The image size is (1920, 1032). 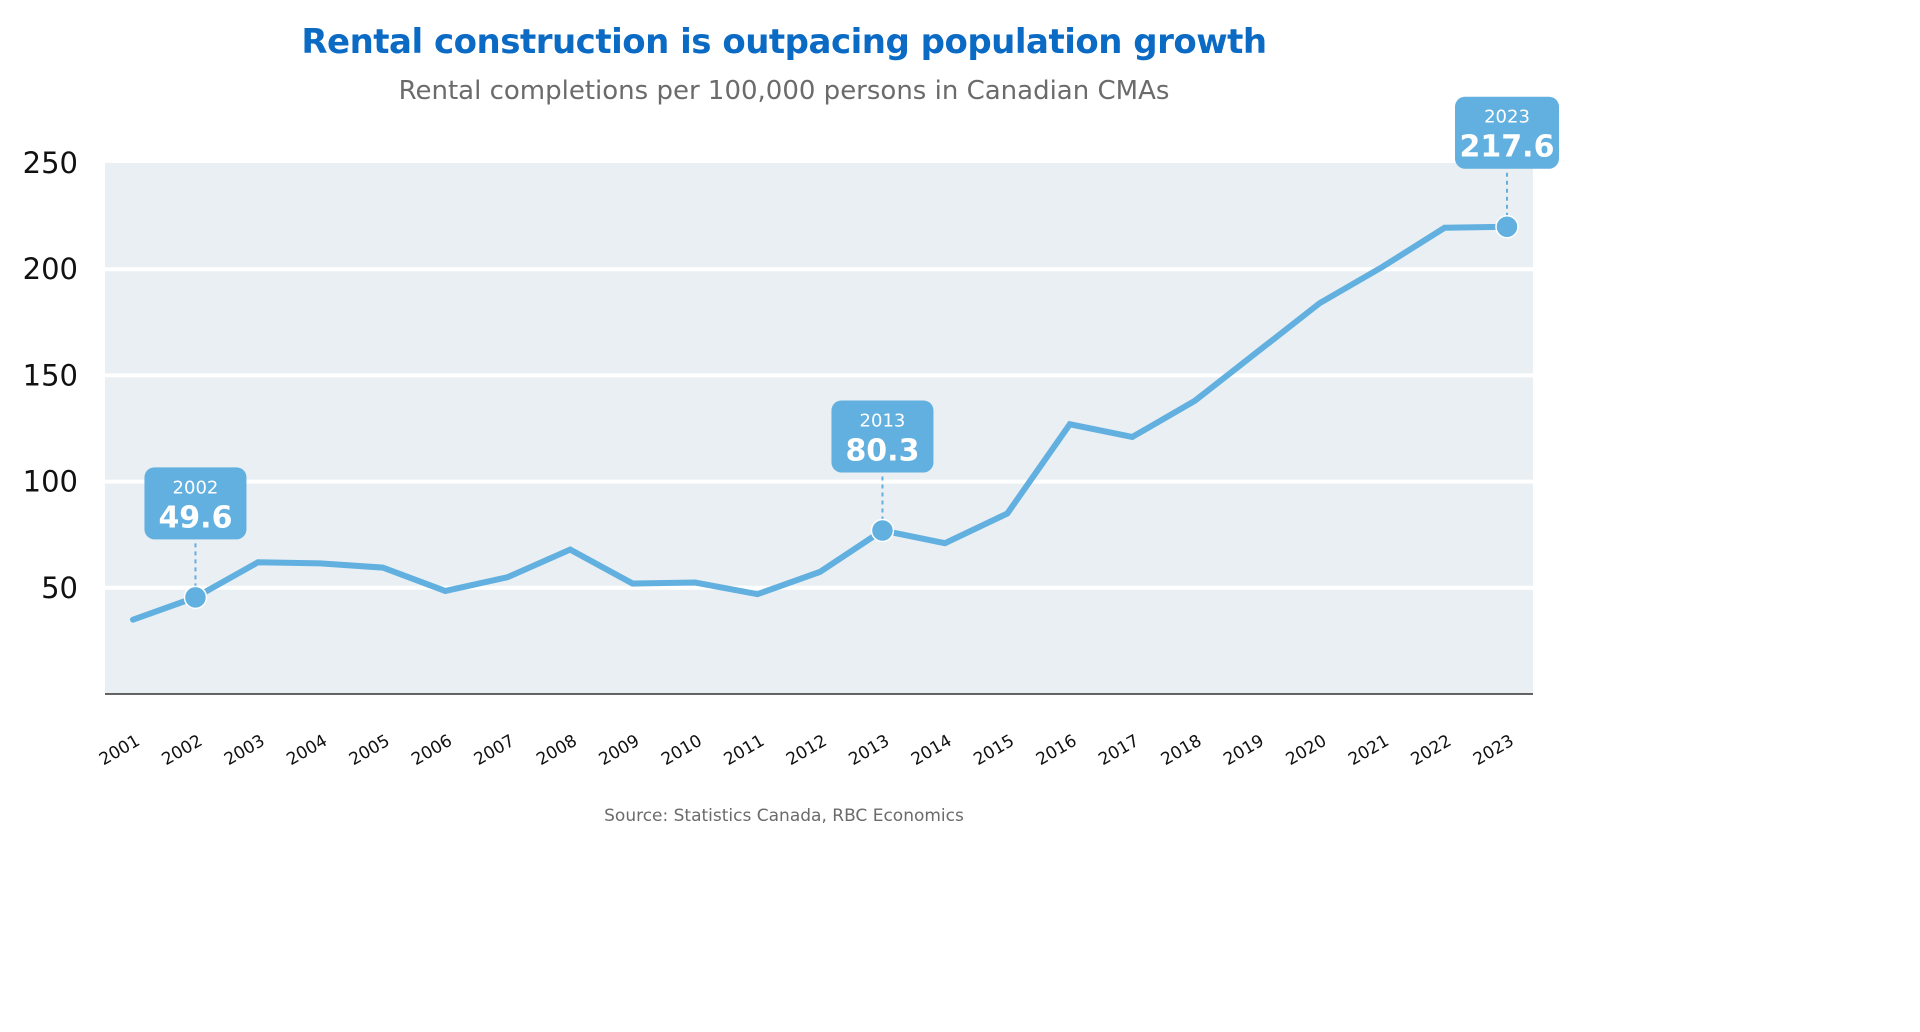 I want to click on callout-value: 217.6, so click(x=1507, y=147).